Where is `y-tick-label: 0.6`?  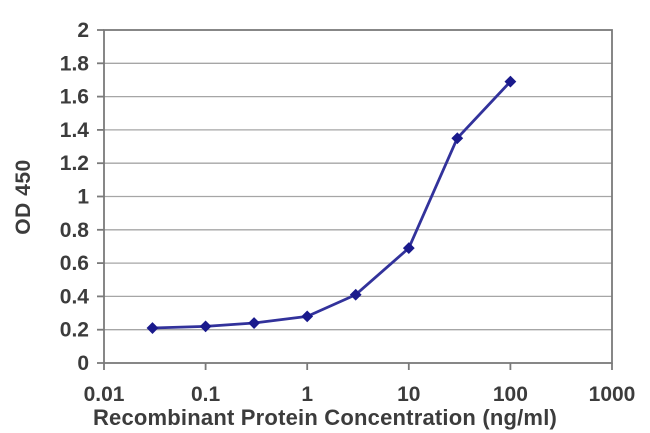 y-tick-label: 0.6 is located at coordinates (74, 263).